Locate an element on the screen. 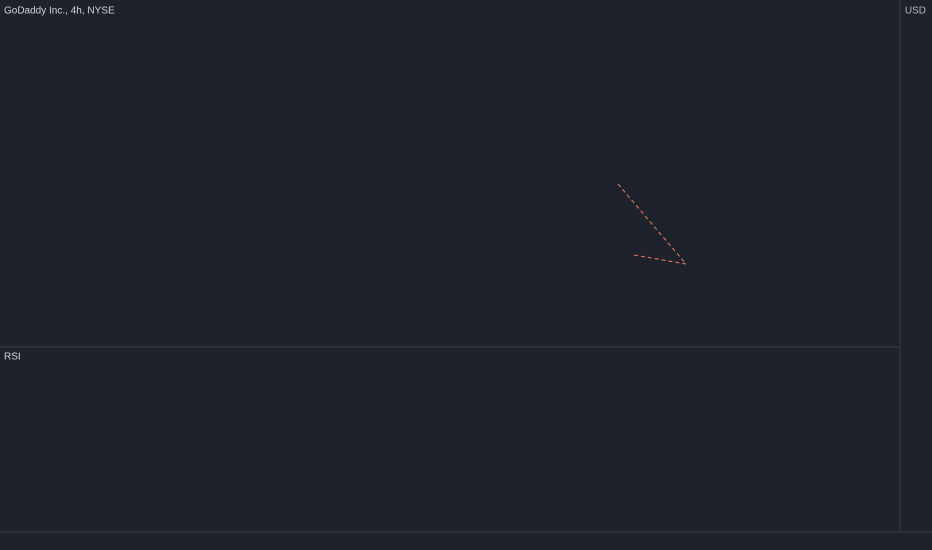 Image resolution: width=932 pixels, height=550 pixels. currency-label: USD is located at coordinates (915, 11).